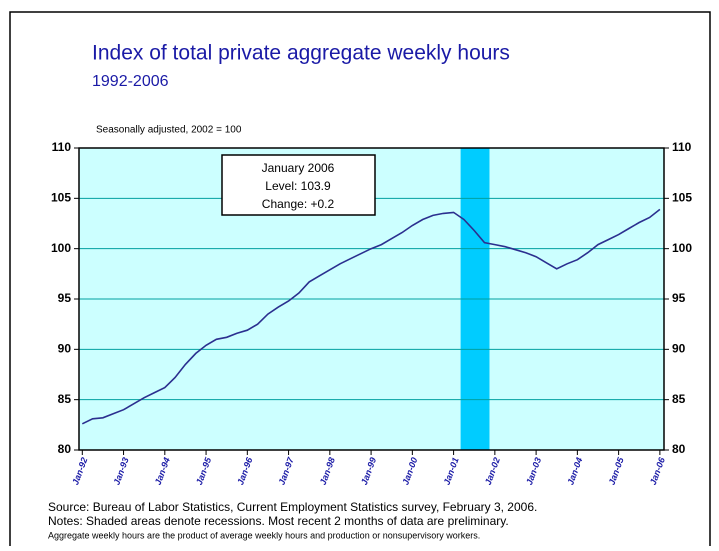 The image size is (719, 551). Describe the element at coordinates (62, 147) in the screenshot. I see `y-tick-label: 110` at that location.